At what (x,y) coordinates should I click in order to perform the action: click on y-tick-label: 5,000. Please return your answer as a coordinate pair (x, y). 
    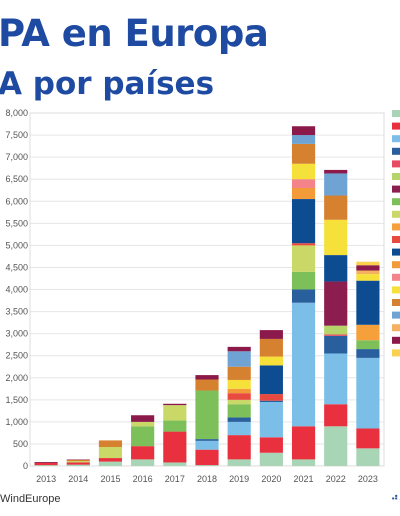
    Looking at the image, I should click on (16, 245).